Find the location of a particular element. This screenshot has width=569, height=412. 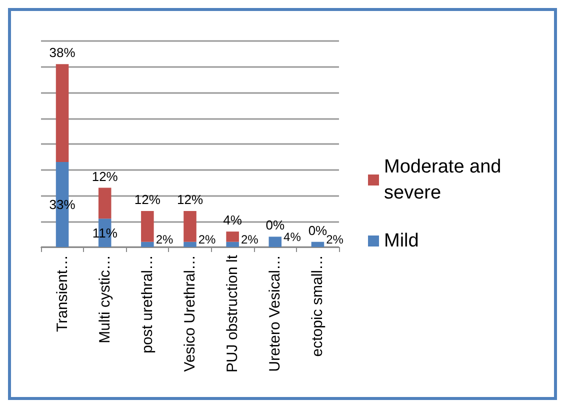

x-tick-label: PUJ obstruction lt is located at coordinates (233, 313).